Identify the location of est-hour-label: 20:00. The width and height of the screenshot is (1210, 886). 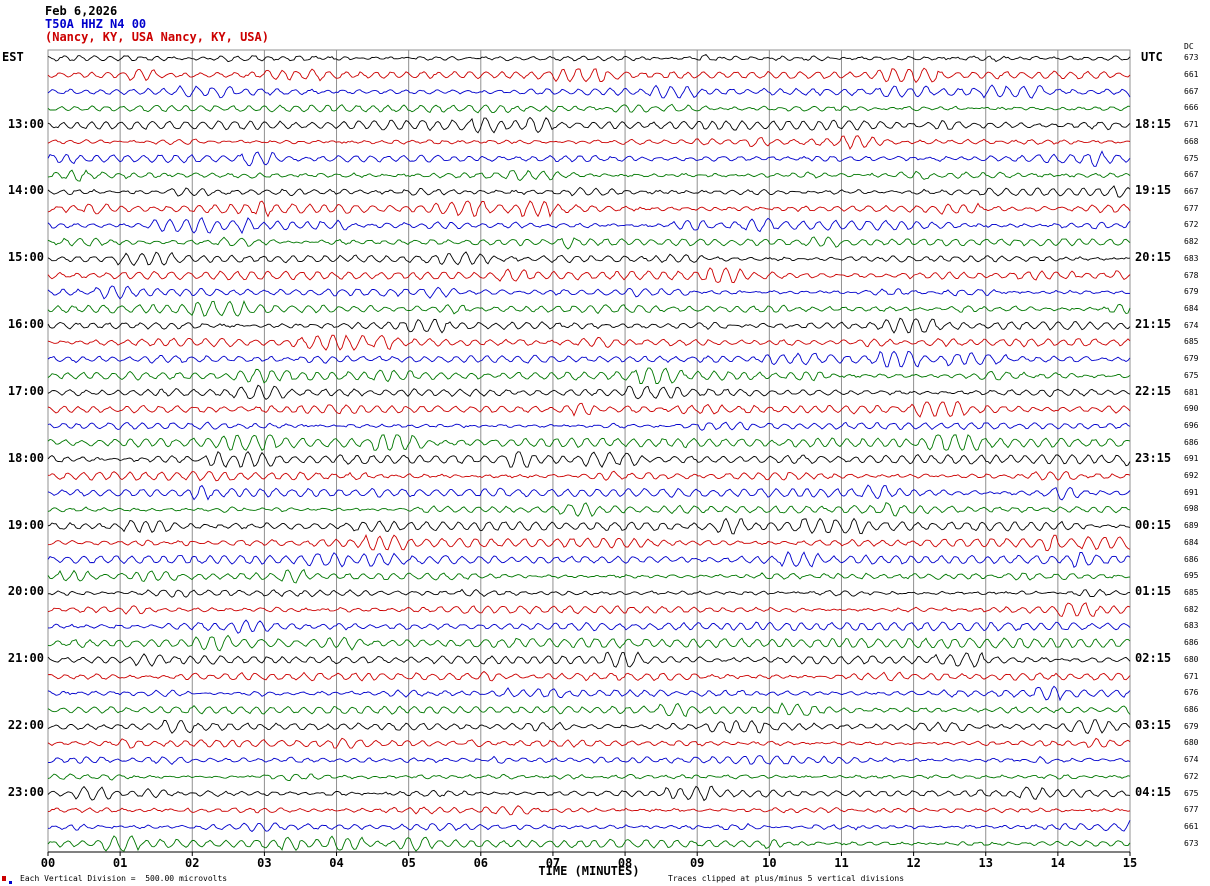
(25, 591).